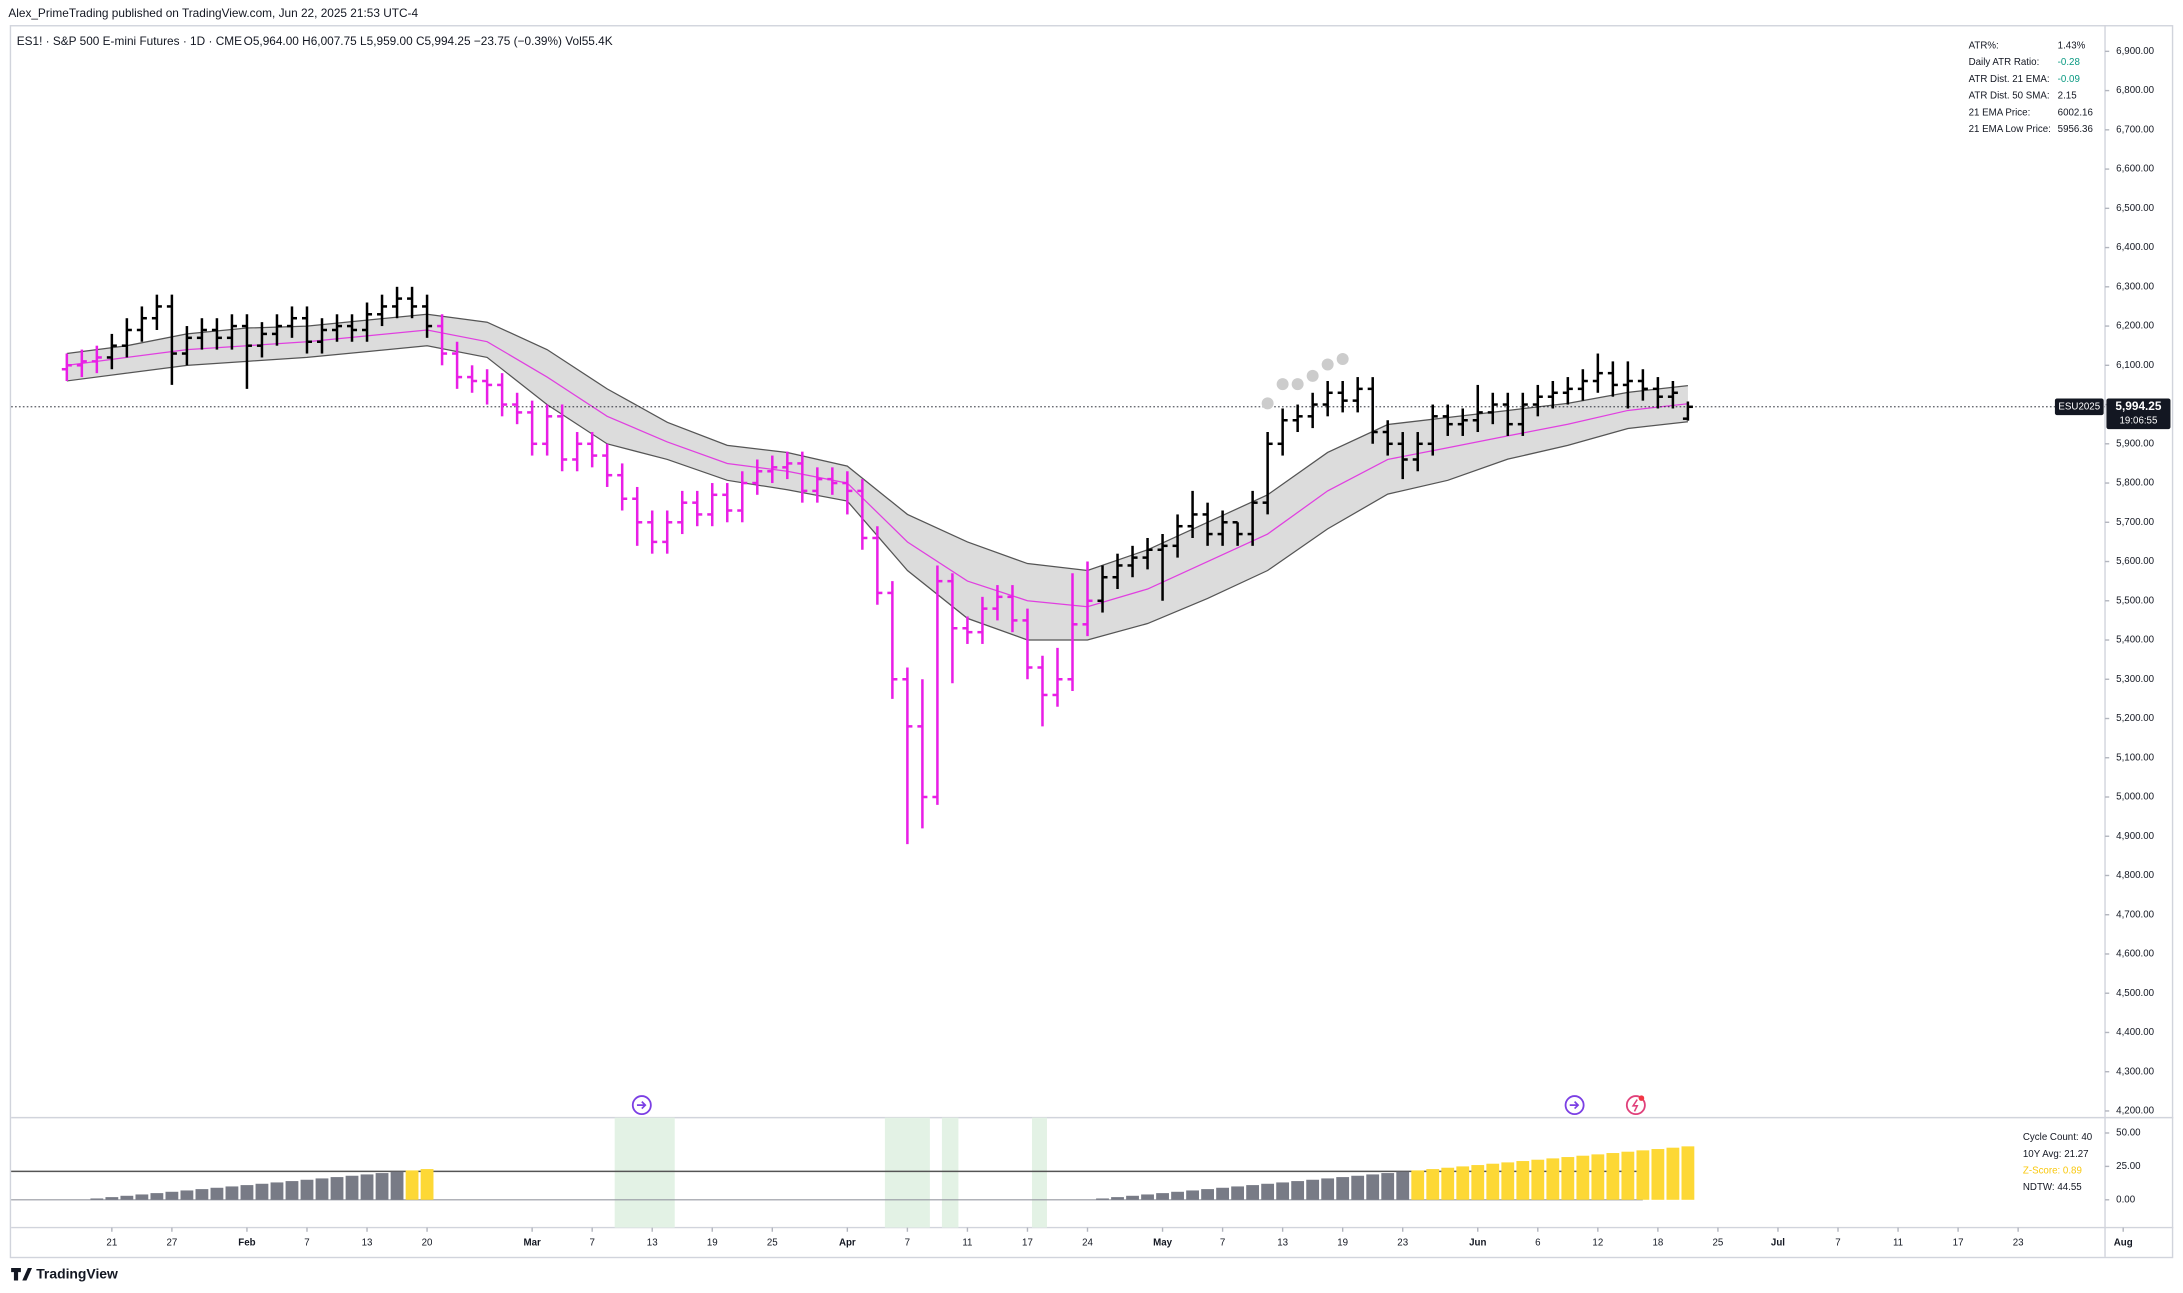 The image size is (2183, 1293). What do you see at coordinates (1898, 1242) in the screenshot?
I see `x-tick-label: 11` at bounding box center [1898, 1242].